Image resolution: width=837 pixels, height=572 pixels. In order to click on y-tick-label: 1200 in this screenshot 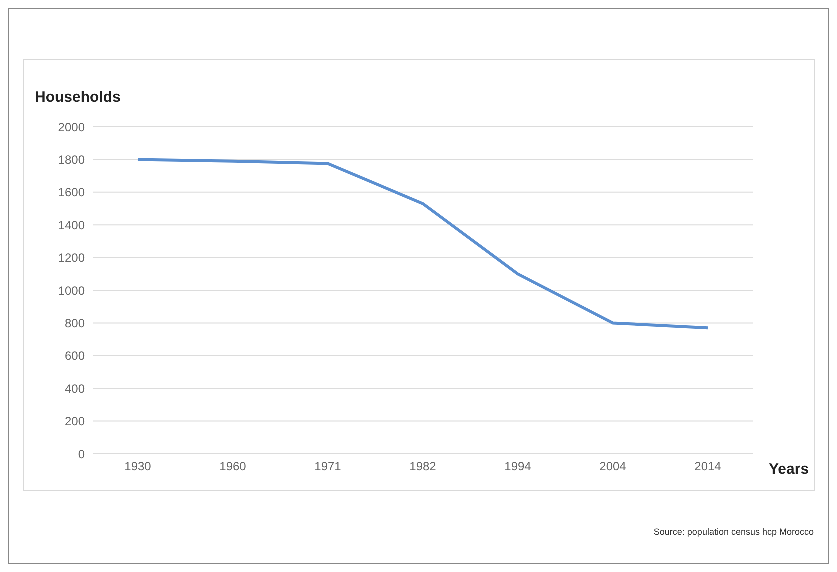, I will do `click(72, 258)`.